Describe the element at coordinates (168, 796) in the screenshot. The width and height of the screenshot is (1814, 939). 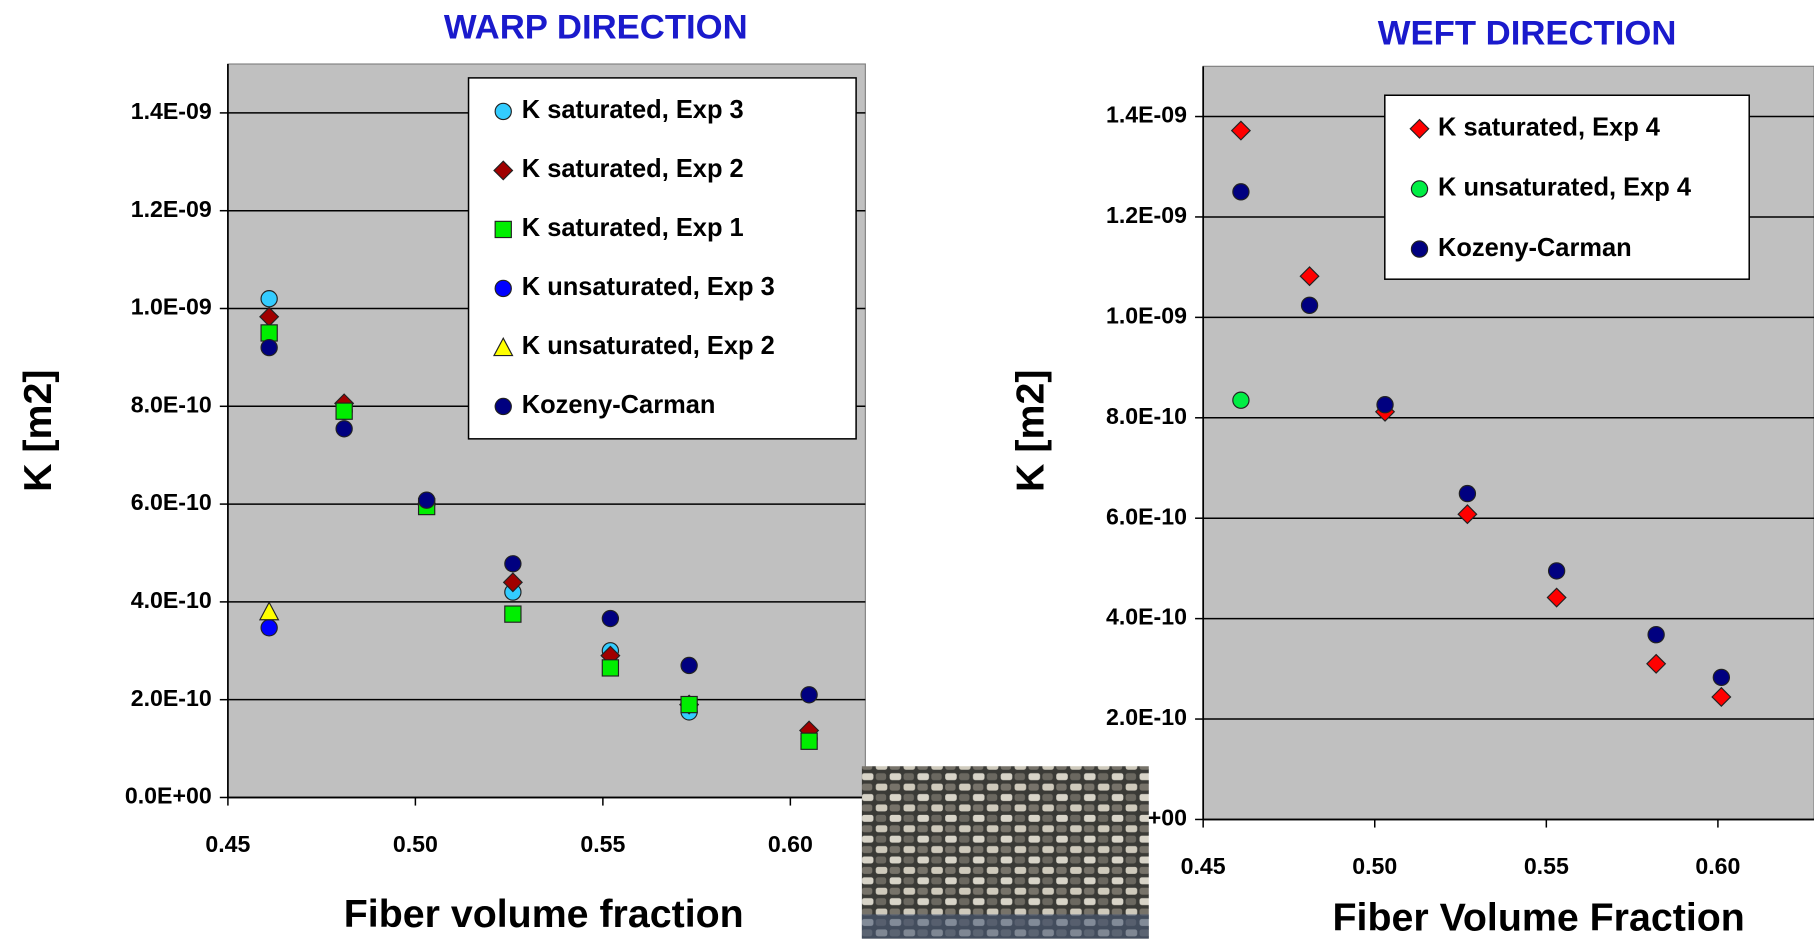
I see `y-tick-label: 0.0E+00` at that location.